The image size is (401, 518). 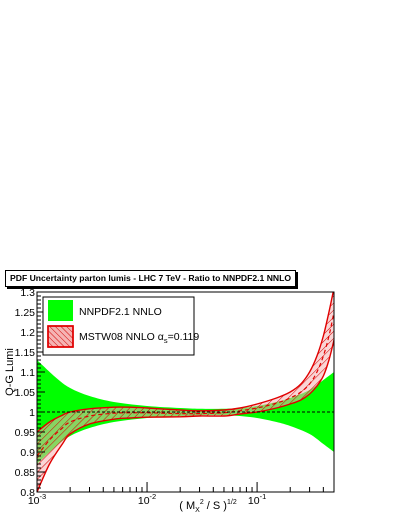 I want to click on x-axis-title: ( MX2 / S )1/2, so click(x=208, y=506).